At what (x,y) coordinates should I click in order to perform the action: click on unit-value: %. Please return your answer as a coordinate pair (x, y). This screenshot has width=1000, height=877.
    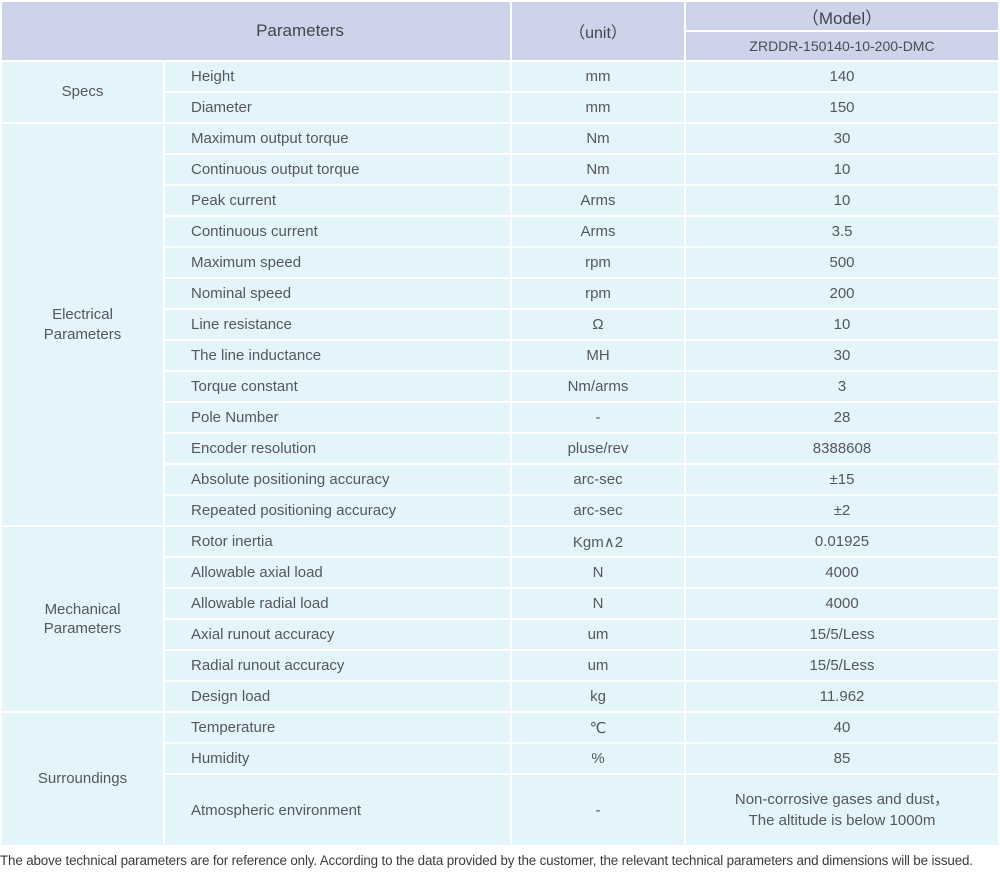
    Looking at the image, I should click on (598, 758).